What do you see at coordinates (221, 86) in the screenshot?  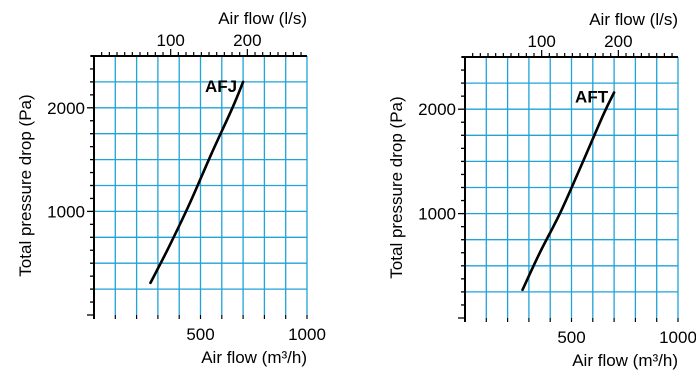 I see `series-label: AFJ` at bounding box center [221, 86].